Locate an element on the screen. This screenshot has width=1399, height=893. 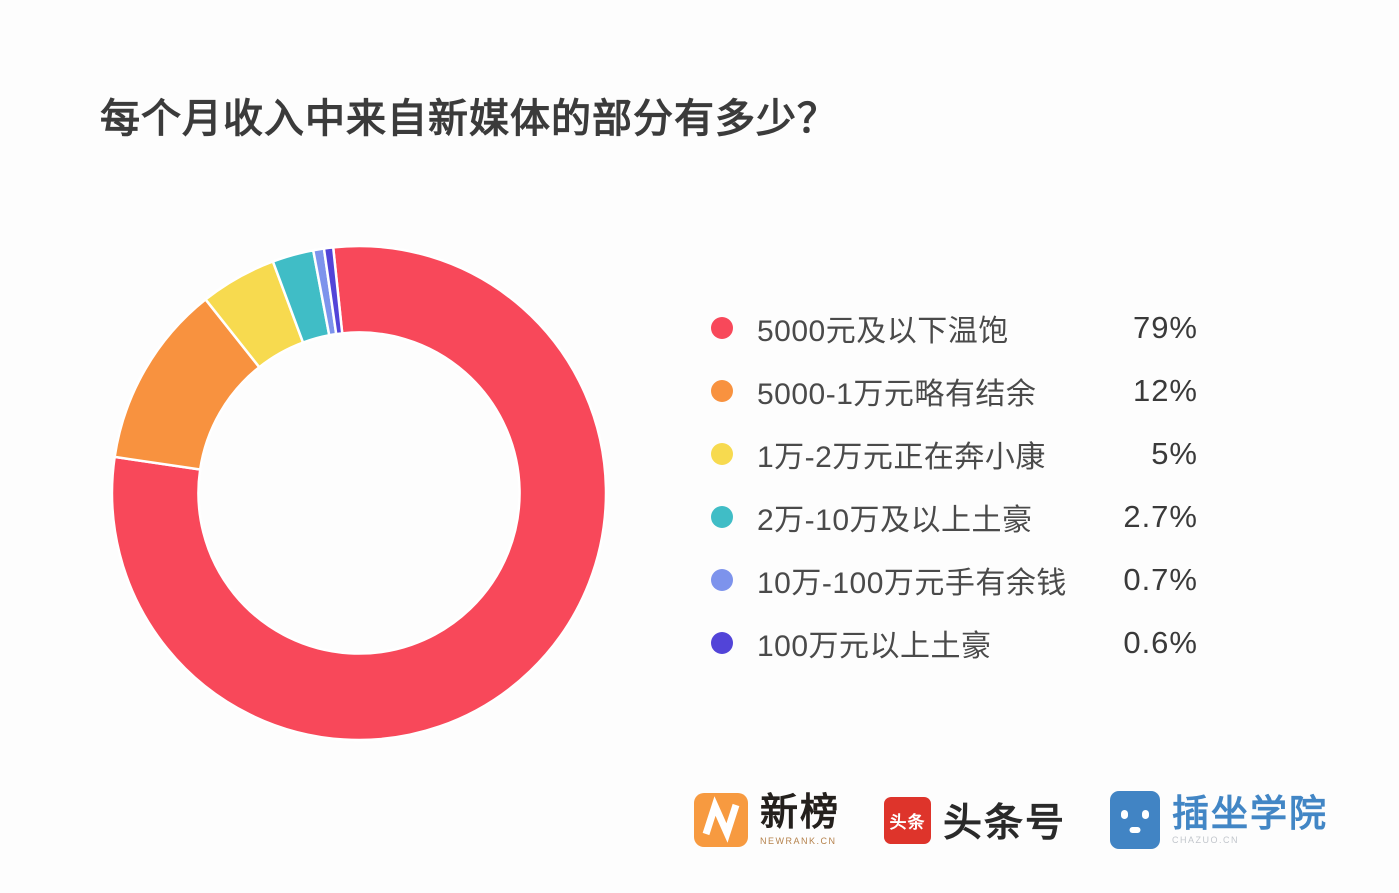
chazuo-brand-name: 插坐学院 is located at coordinates (1250, 813).